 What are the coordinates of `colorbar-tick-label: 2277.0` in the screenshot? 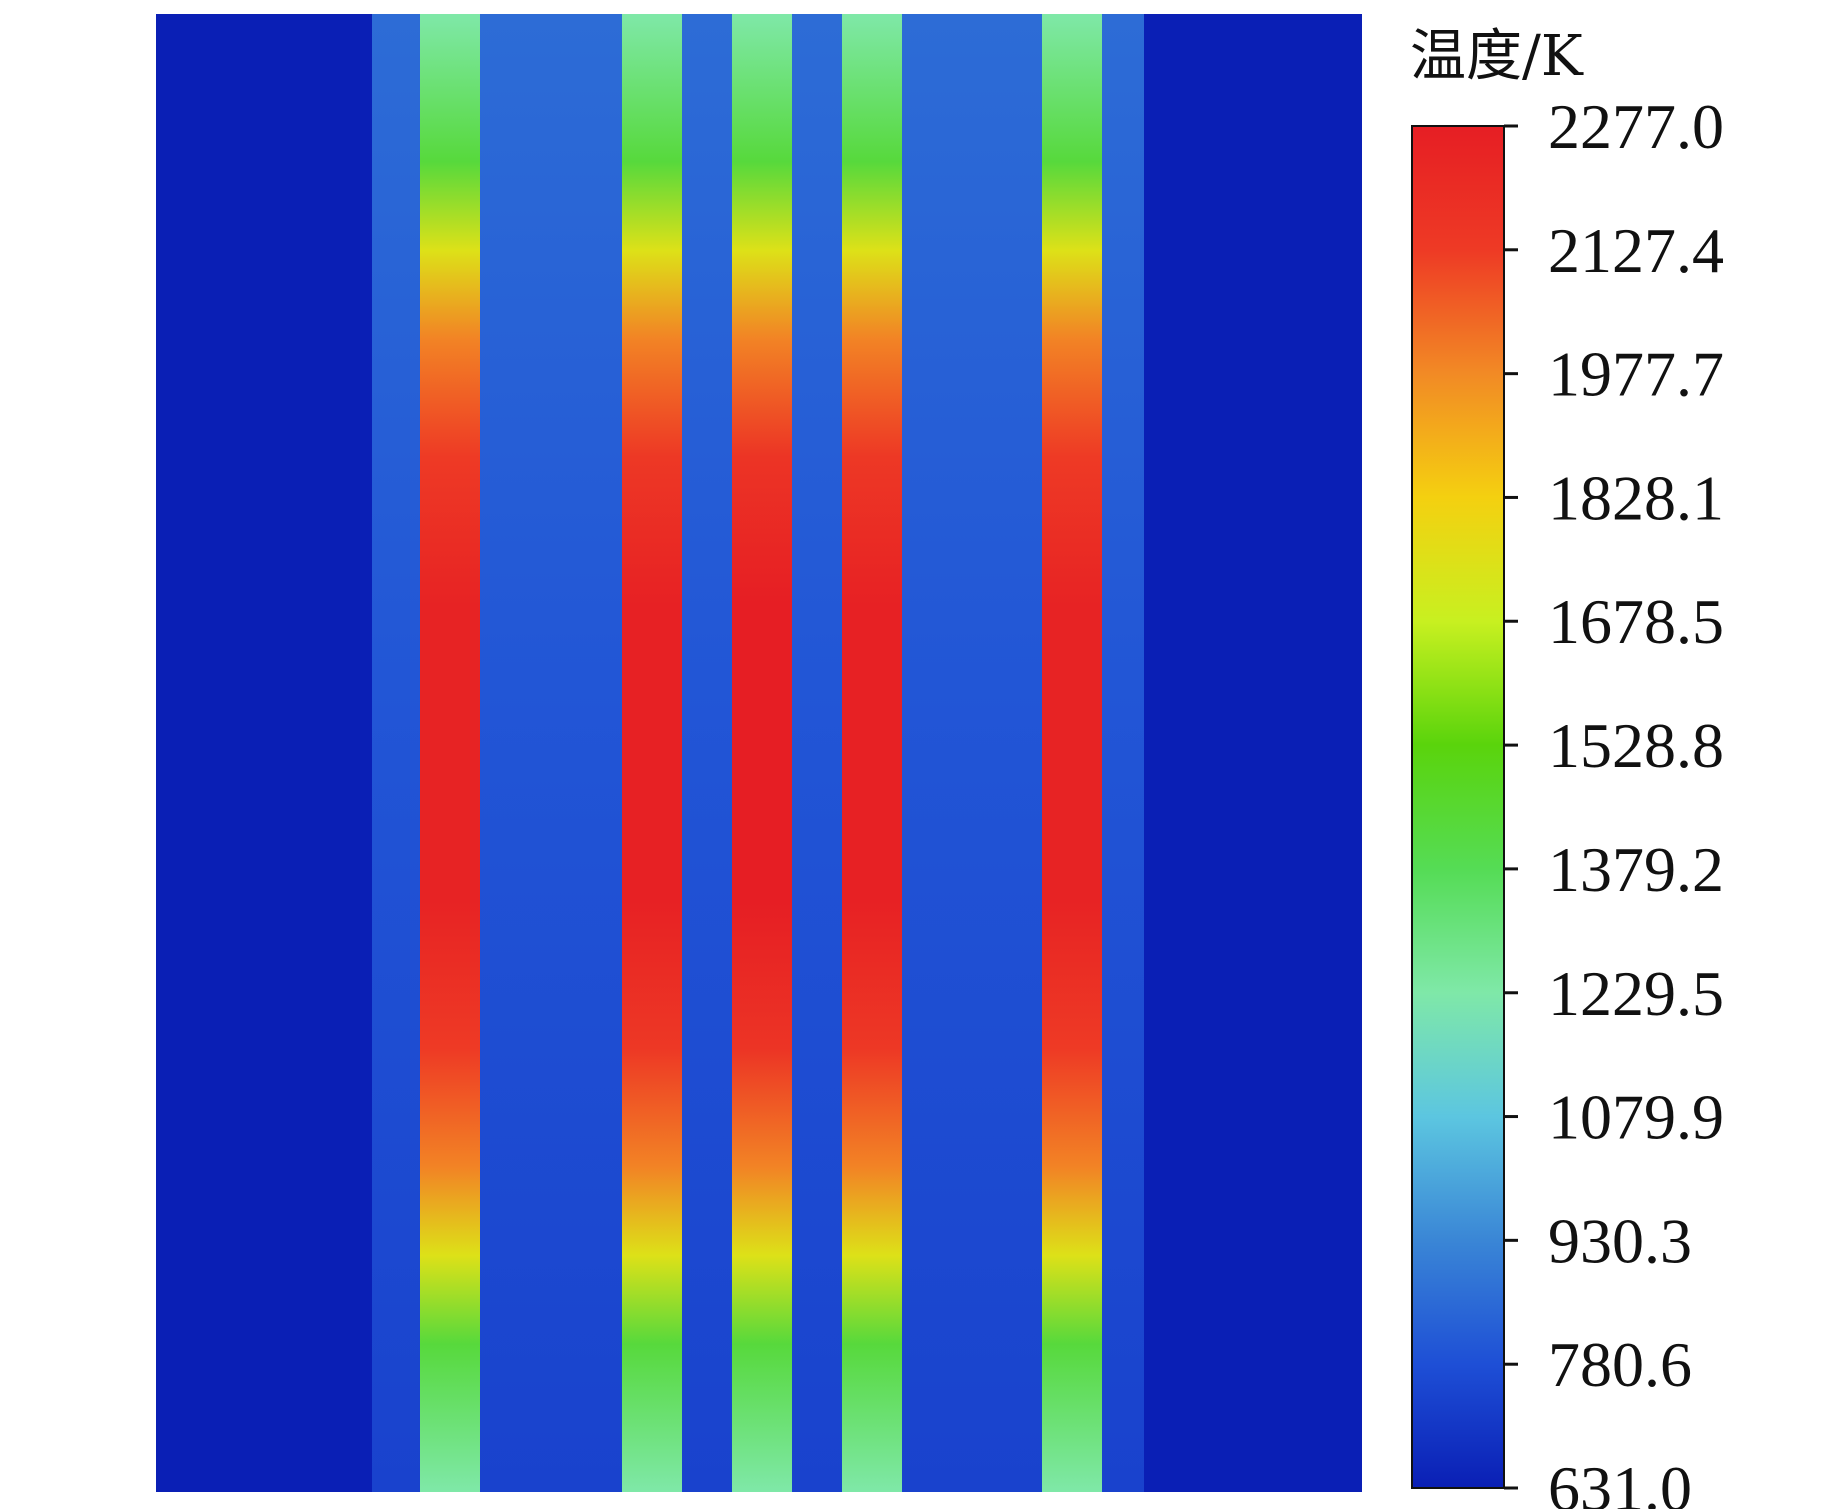 It's located at (1636, 126).